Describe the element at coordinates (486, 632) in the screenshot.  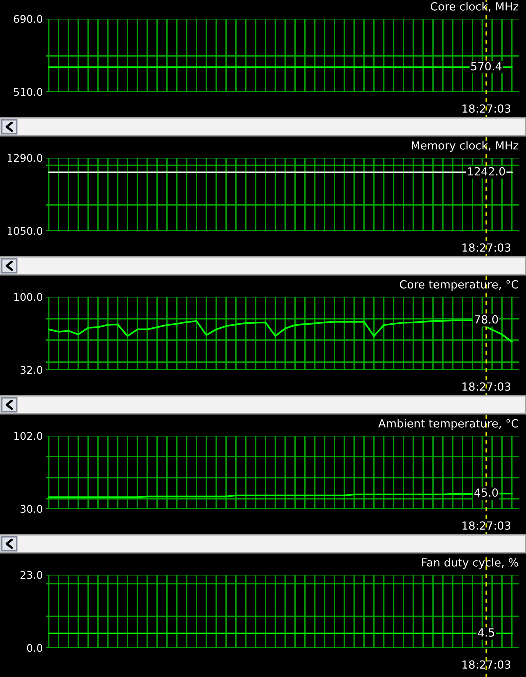
I see `annotation: 4.5` at that location.